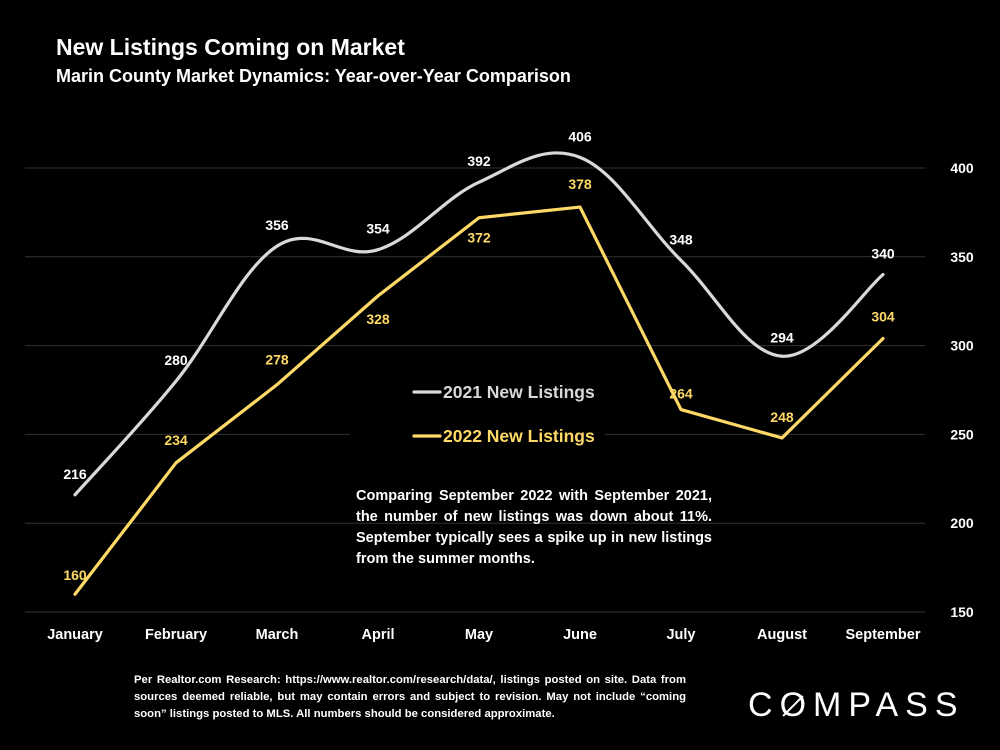 The image size is (1000, 750). I want to click on data-label-2021: 356, so click(277, 225).